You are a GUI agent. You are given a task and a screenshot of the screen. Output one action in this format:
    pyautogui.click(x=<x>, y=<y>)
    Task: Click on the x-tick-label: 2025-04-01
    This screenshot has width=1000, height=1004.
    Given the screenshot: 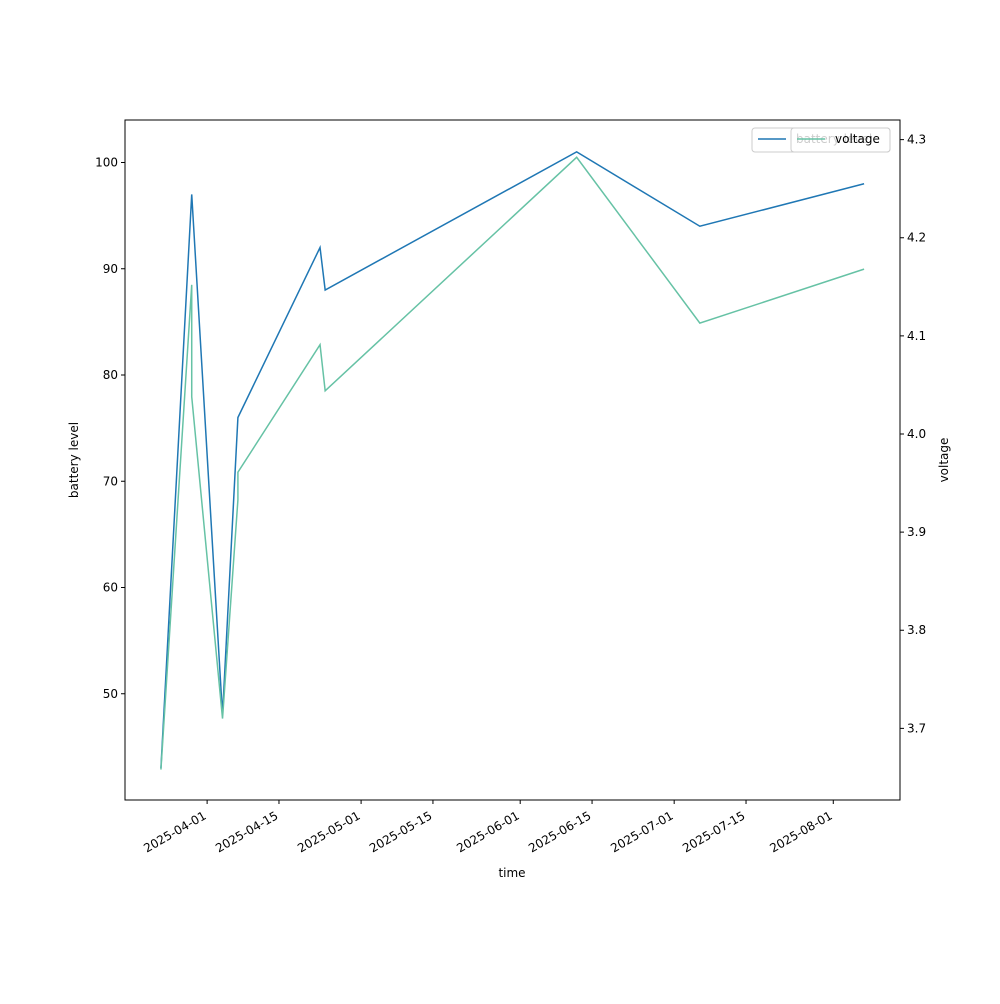 What is the action you would take?
    pyautogui.click(x=174, y=831)
    